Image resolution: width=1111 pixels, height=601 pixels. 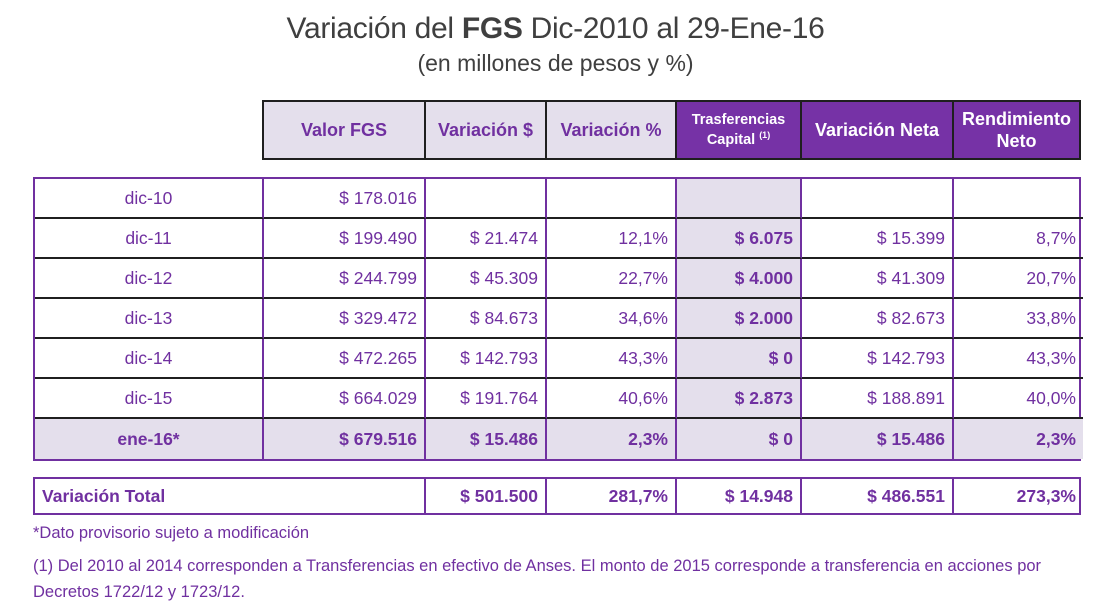 I want to click on row-label: ene-16*, so click(x=149, y=439).